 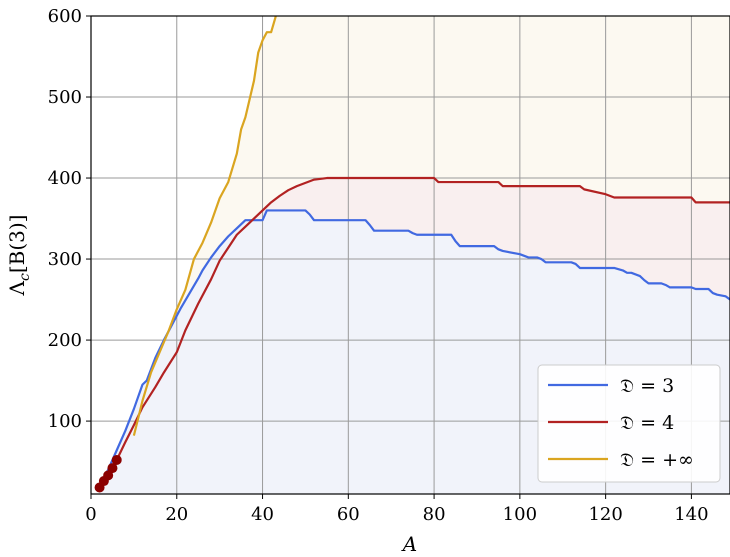 I want to click on legend-label: 𝔇 = +∞, so click(x=657, y=460).